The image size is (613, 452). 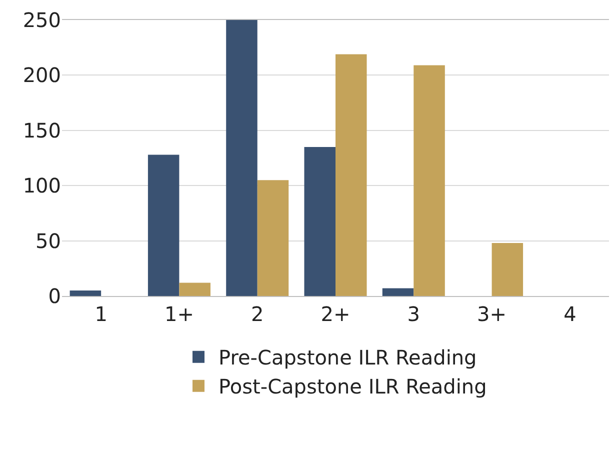 I want to click on x-tick-label: 1, so click(x=101, y=314).